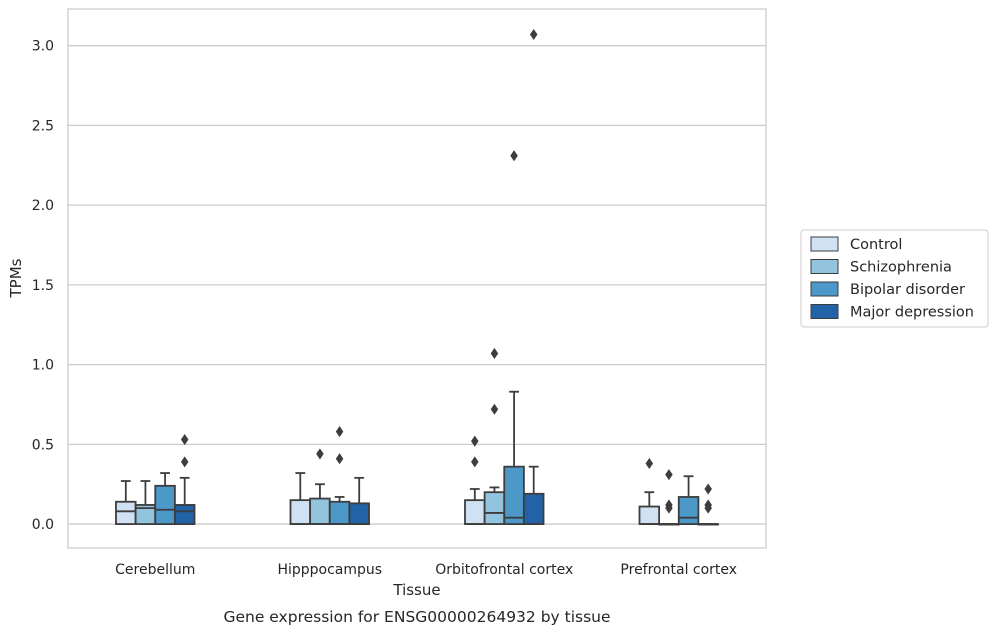 Image resolution: width=997 pixels, height=634 pixels. What do you see at coordinates (43, 126) in the screenshot?
I see `y-tick-label: 2.5` at bounding box center [43, 126].